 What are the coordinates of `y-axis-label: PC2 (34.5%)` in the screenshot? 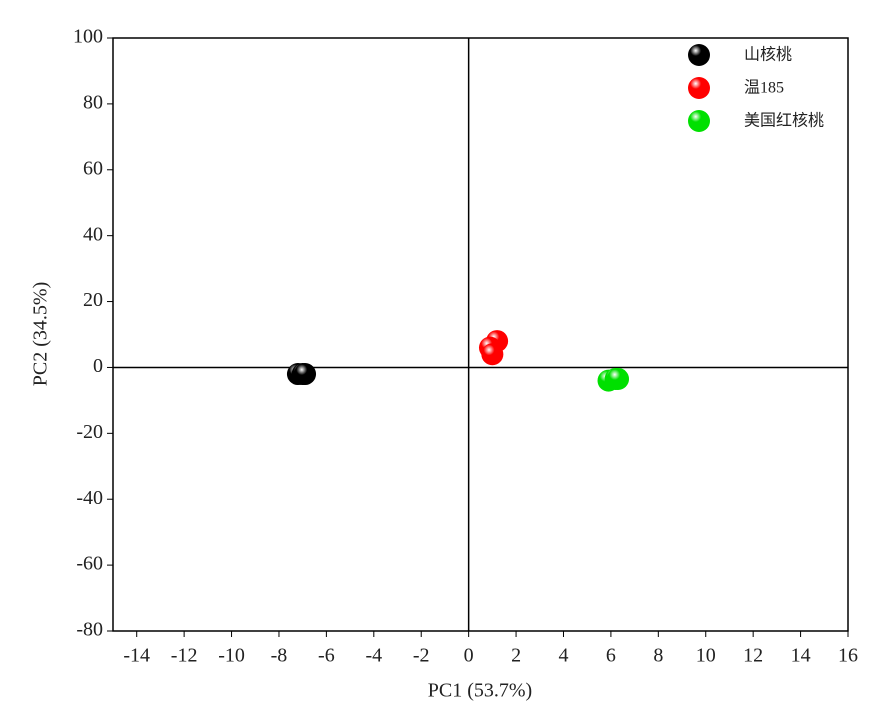 It's located at (41, 334).